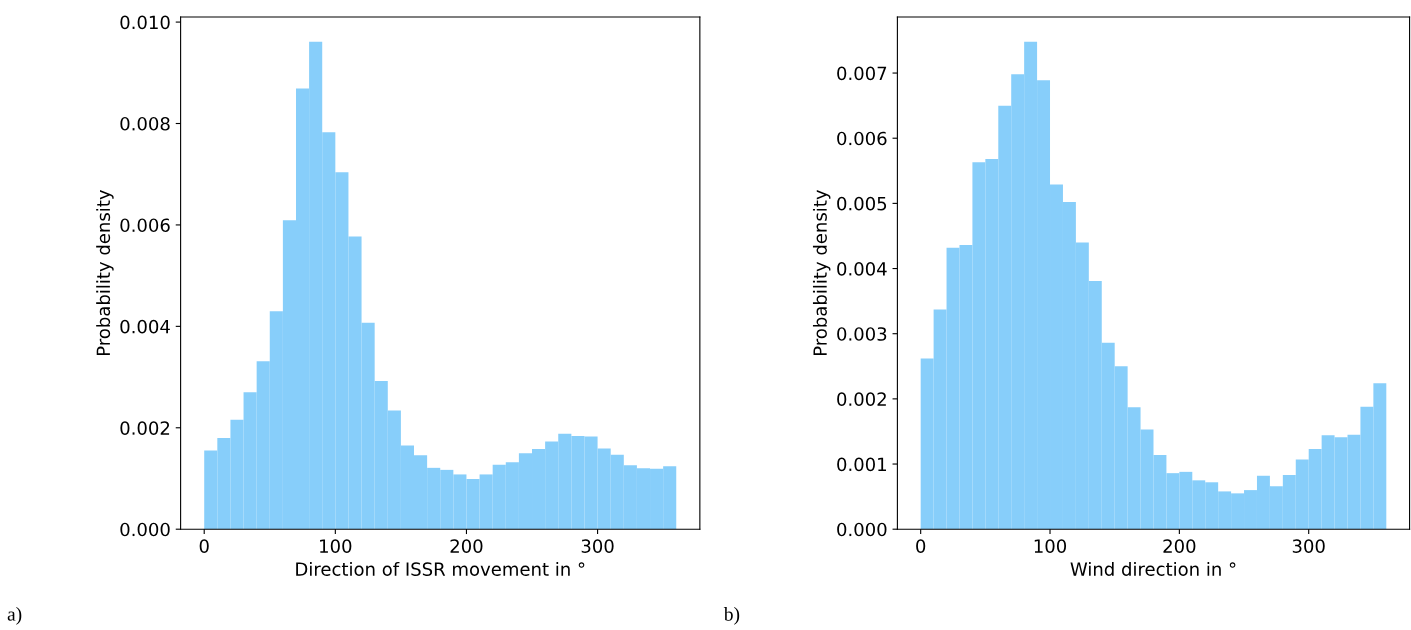 This screenshot has height=630, width=1411. What do you see at coordinates (862, 334) in the screenshot?
I see `y-tick-label: 0.003` at bounding box center [862, 334].